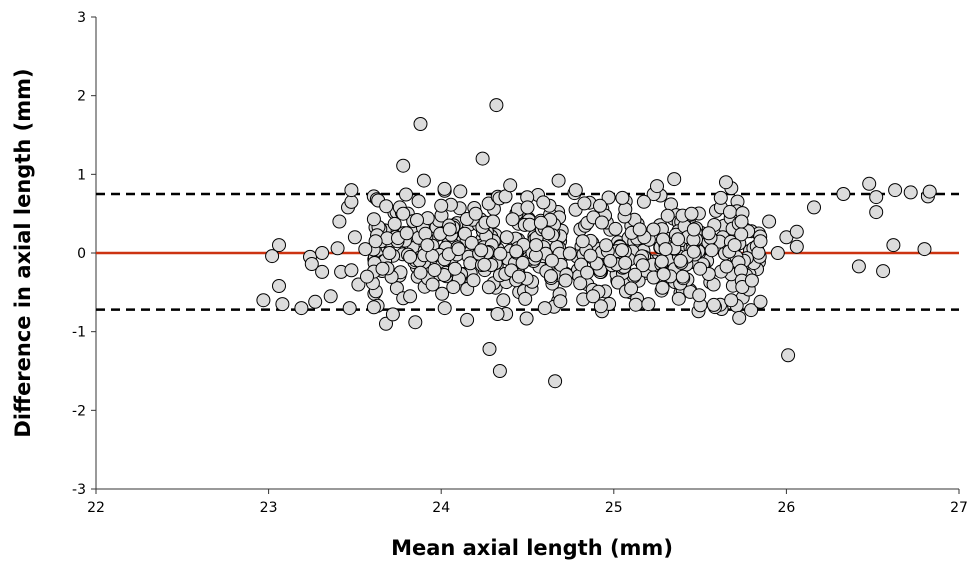 This screenshot has height=565, width=973. I want to click on y-tick-label: -3, so click(79, 490).